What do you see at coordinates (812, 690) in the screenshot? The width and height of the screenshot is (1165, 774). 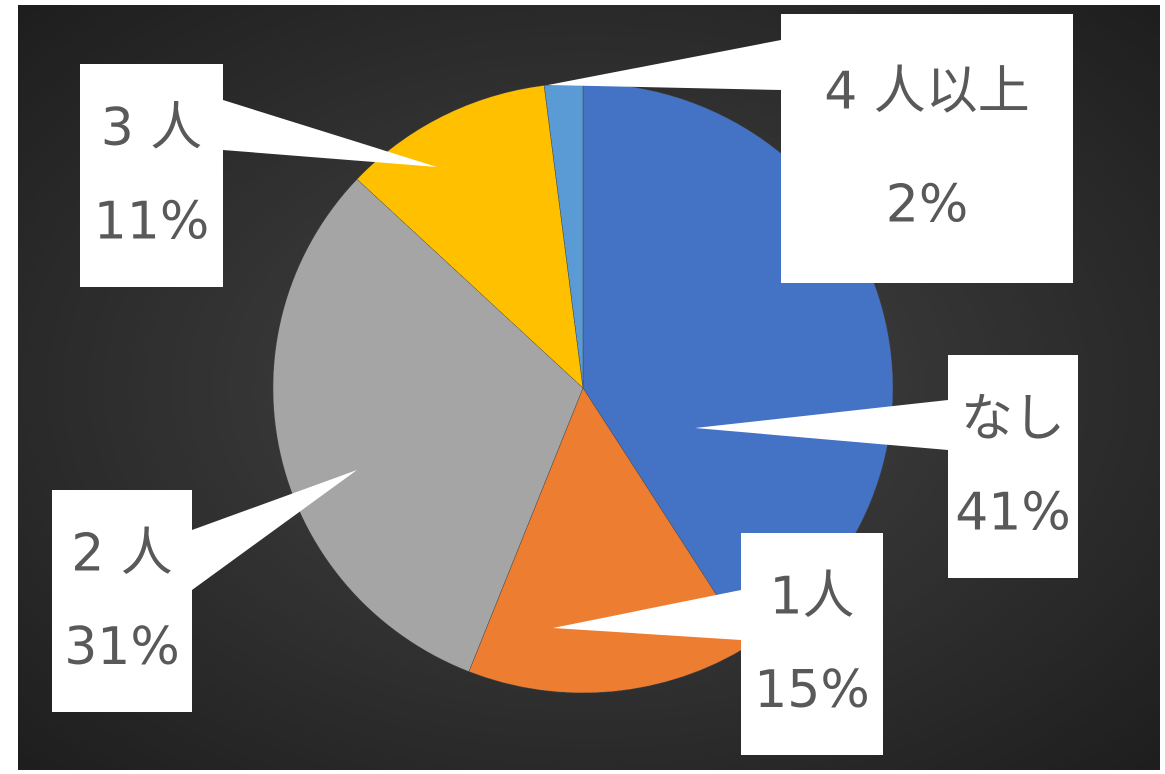 I see `value-label: 15%` at bounding box center [812, 690].